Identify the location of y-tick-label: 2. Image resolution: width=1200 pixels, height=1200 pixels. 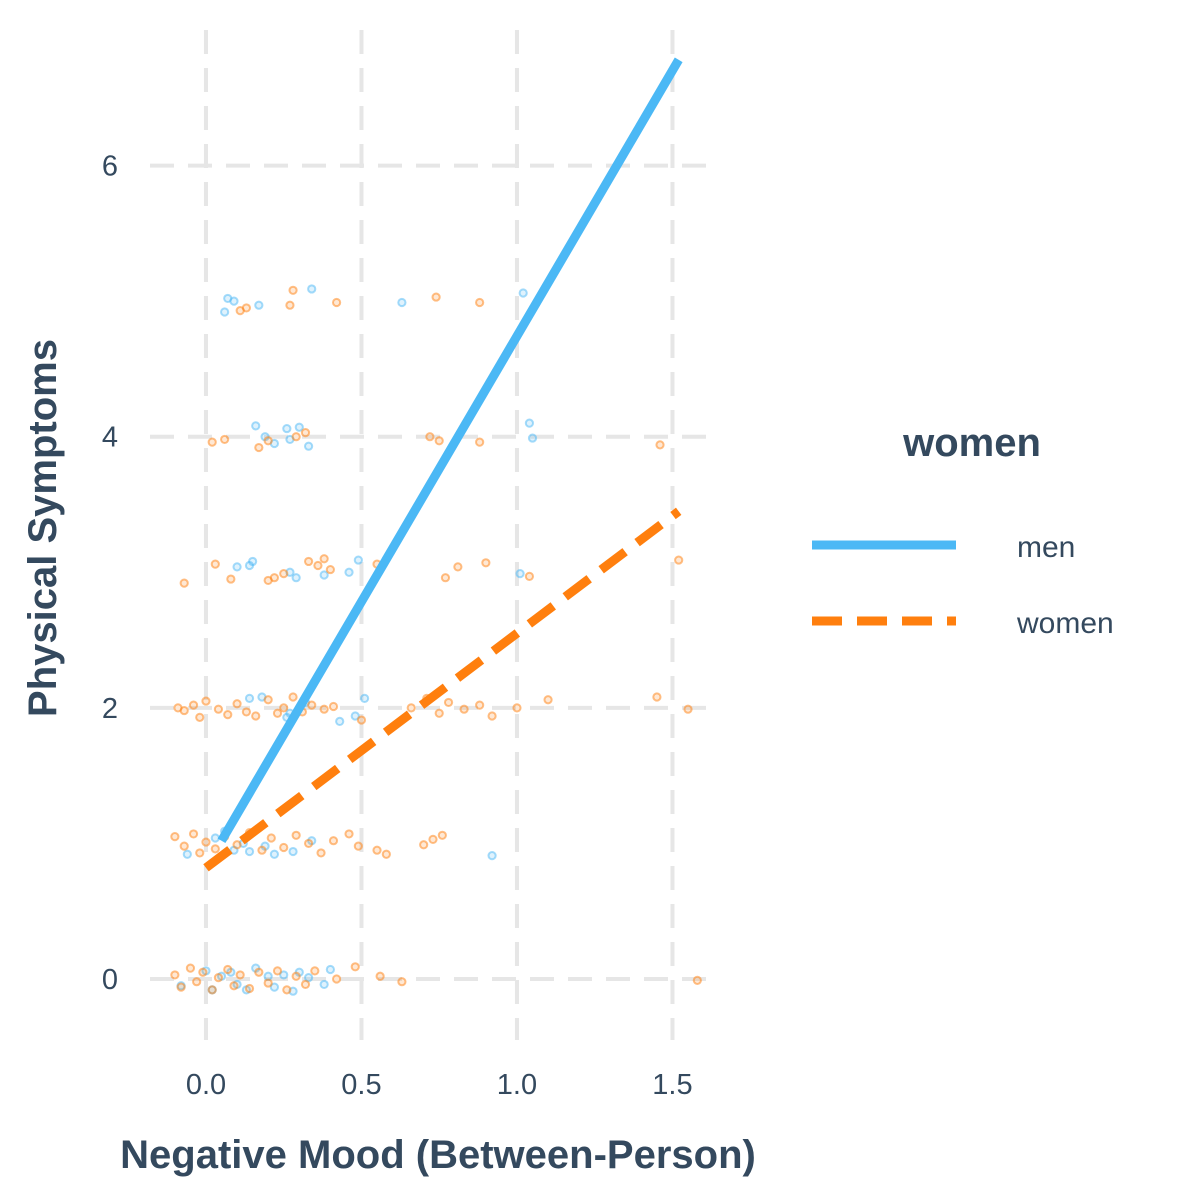
(110, 709).